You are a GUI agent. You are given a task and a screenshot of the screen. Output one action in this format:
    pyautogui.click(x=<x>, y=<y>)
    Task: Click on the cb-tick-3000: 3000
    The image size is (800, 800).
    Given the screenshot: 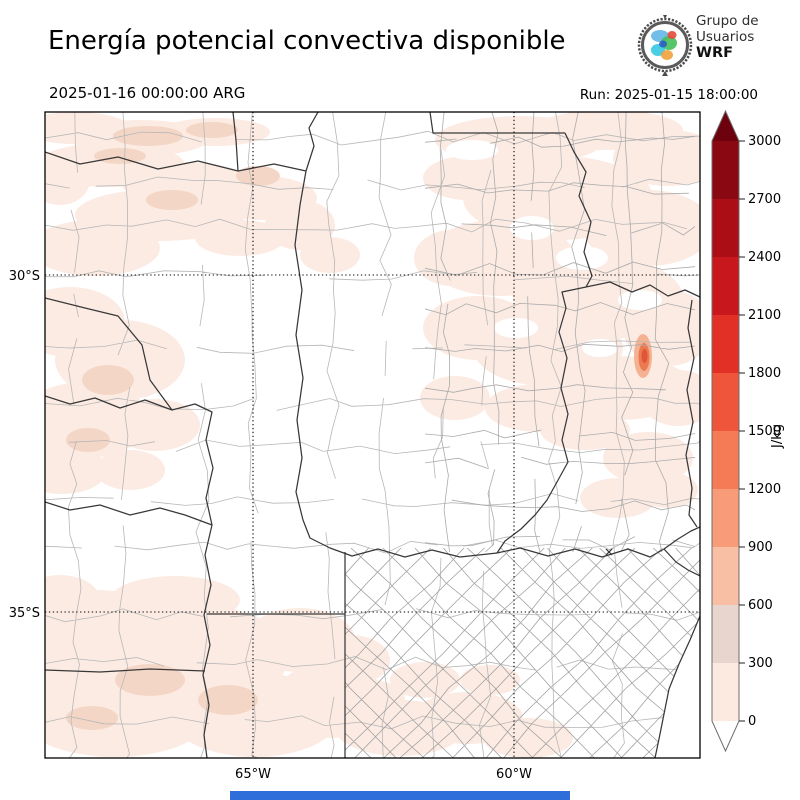 What is the action you would take?
    pyautogui.click(x=764, y=141)
    